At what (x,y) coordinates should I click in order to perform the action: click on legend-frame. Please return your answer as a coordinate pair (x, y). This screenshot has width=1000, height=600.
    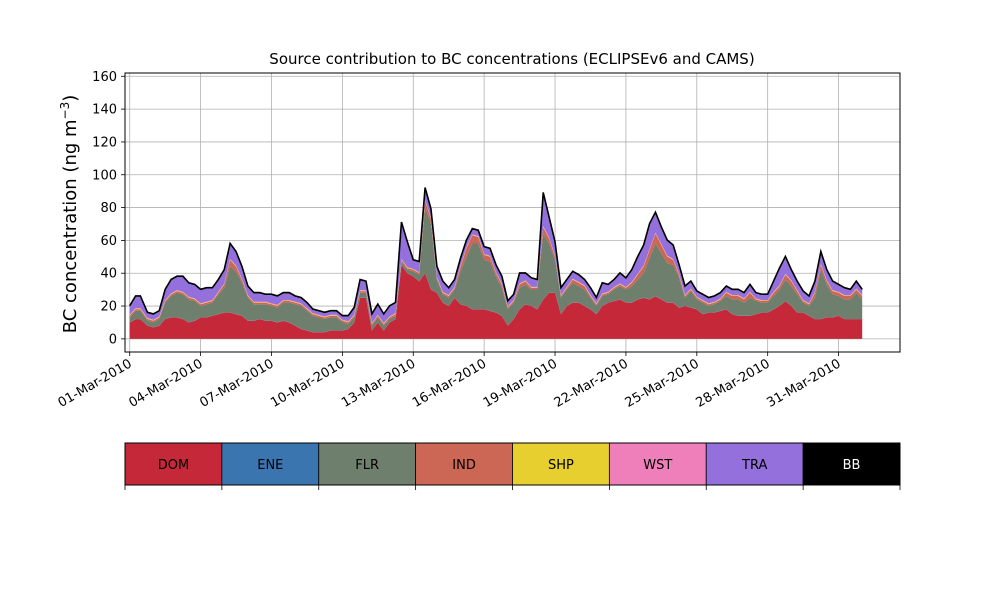
    Looking at the image, I should click on (512, 464).